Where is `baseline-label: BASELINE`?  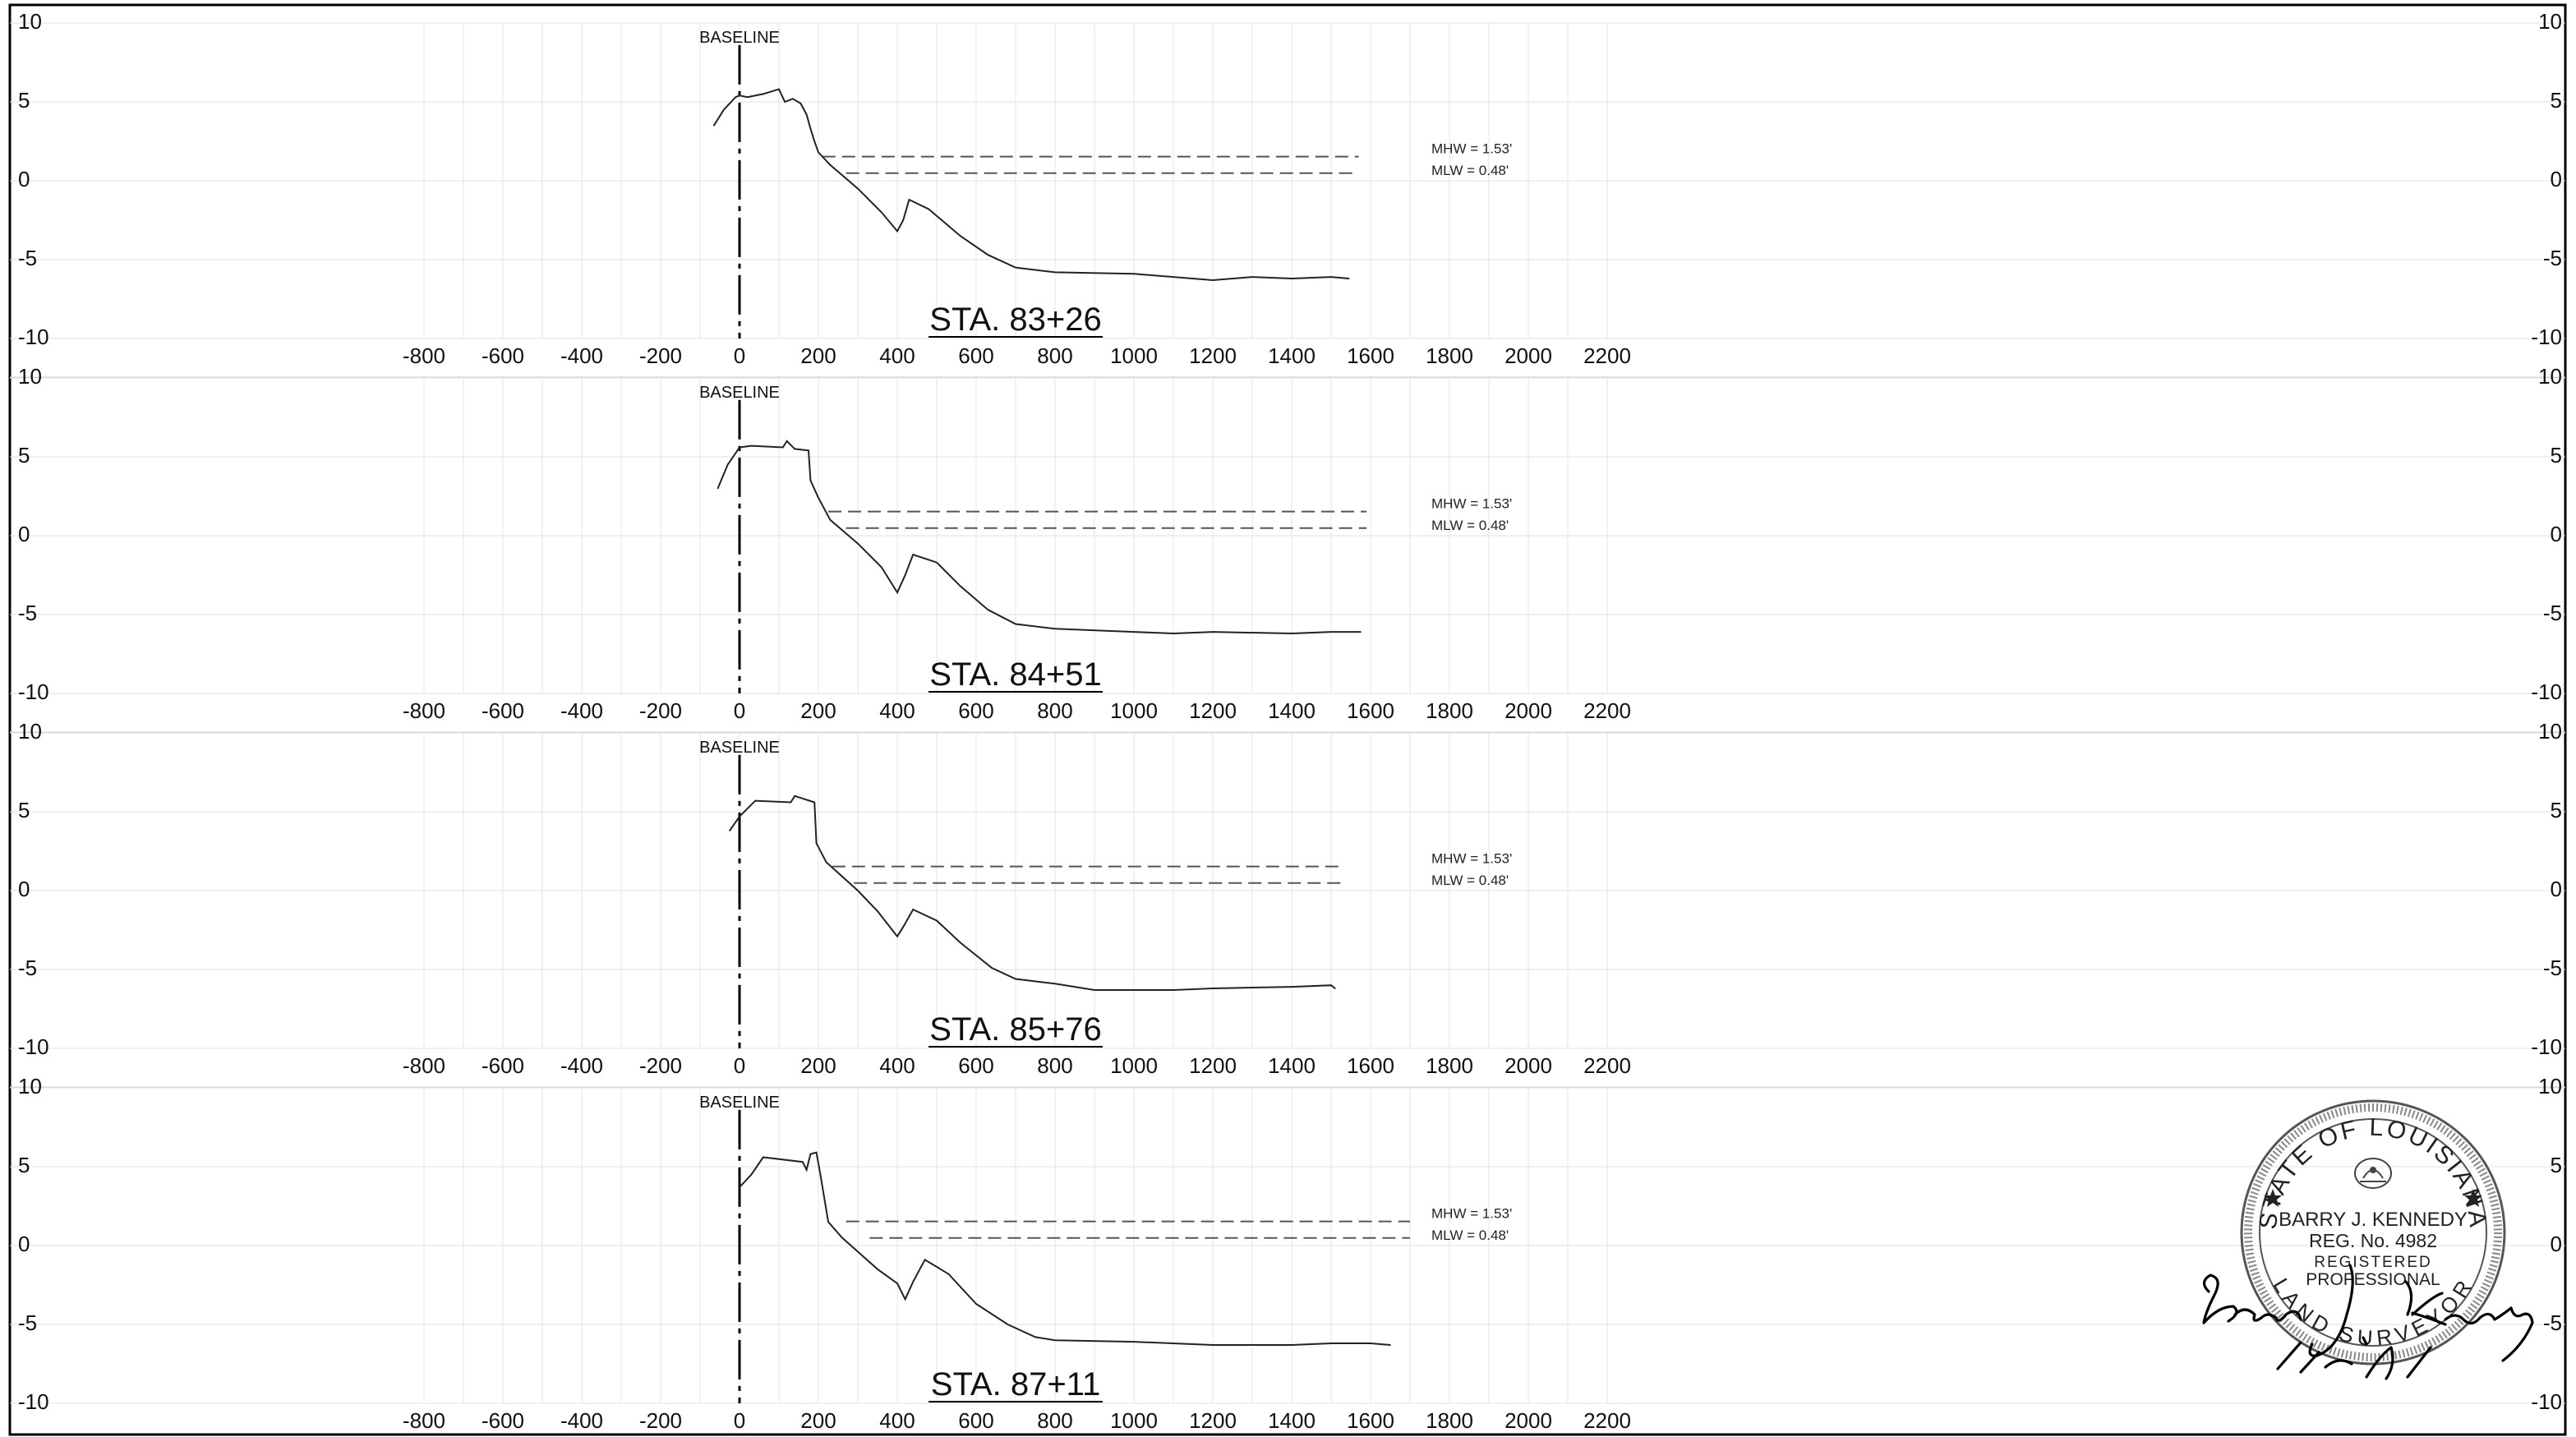
baseline-label: BASELINE is located at coordinates (739, 1103).